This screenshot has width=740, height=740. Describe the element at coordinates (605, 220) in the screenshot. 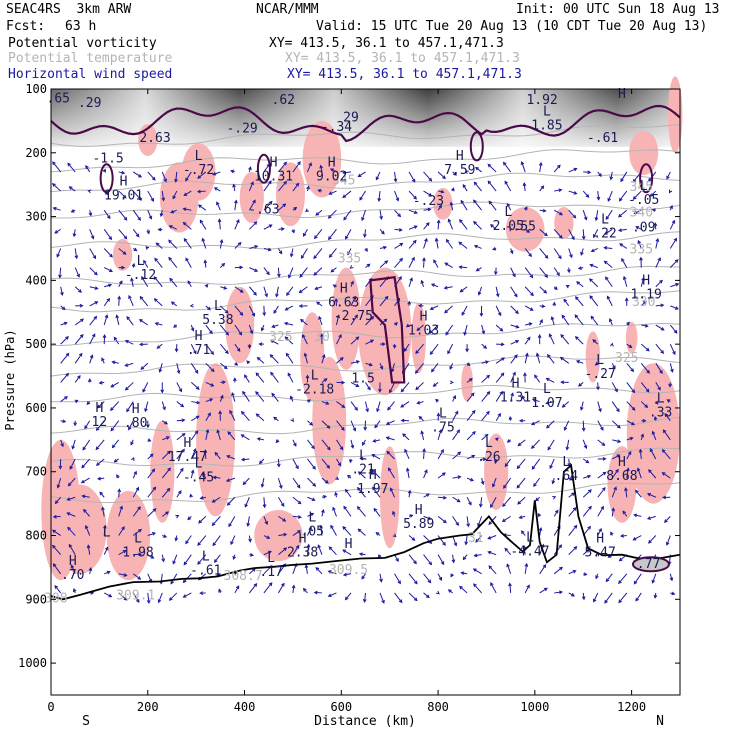

I see `extremum-marker: L` at that location.